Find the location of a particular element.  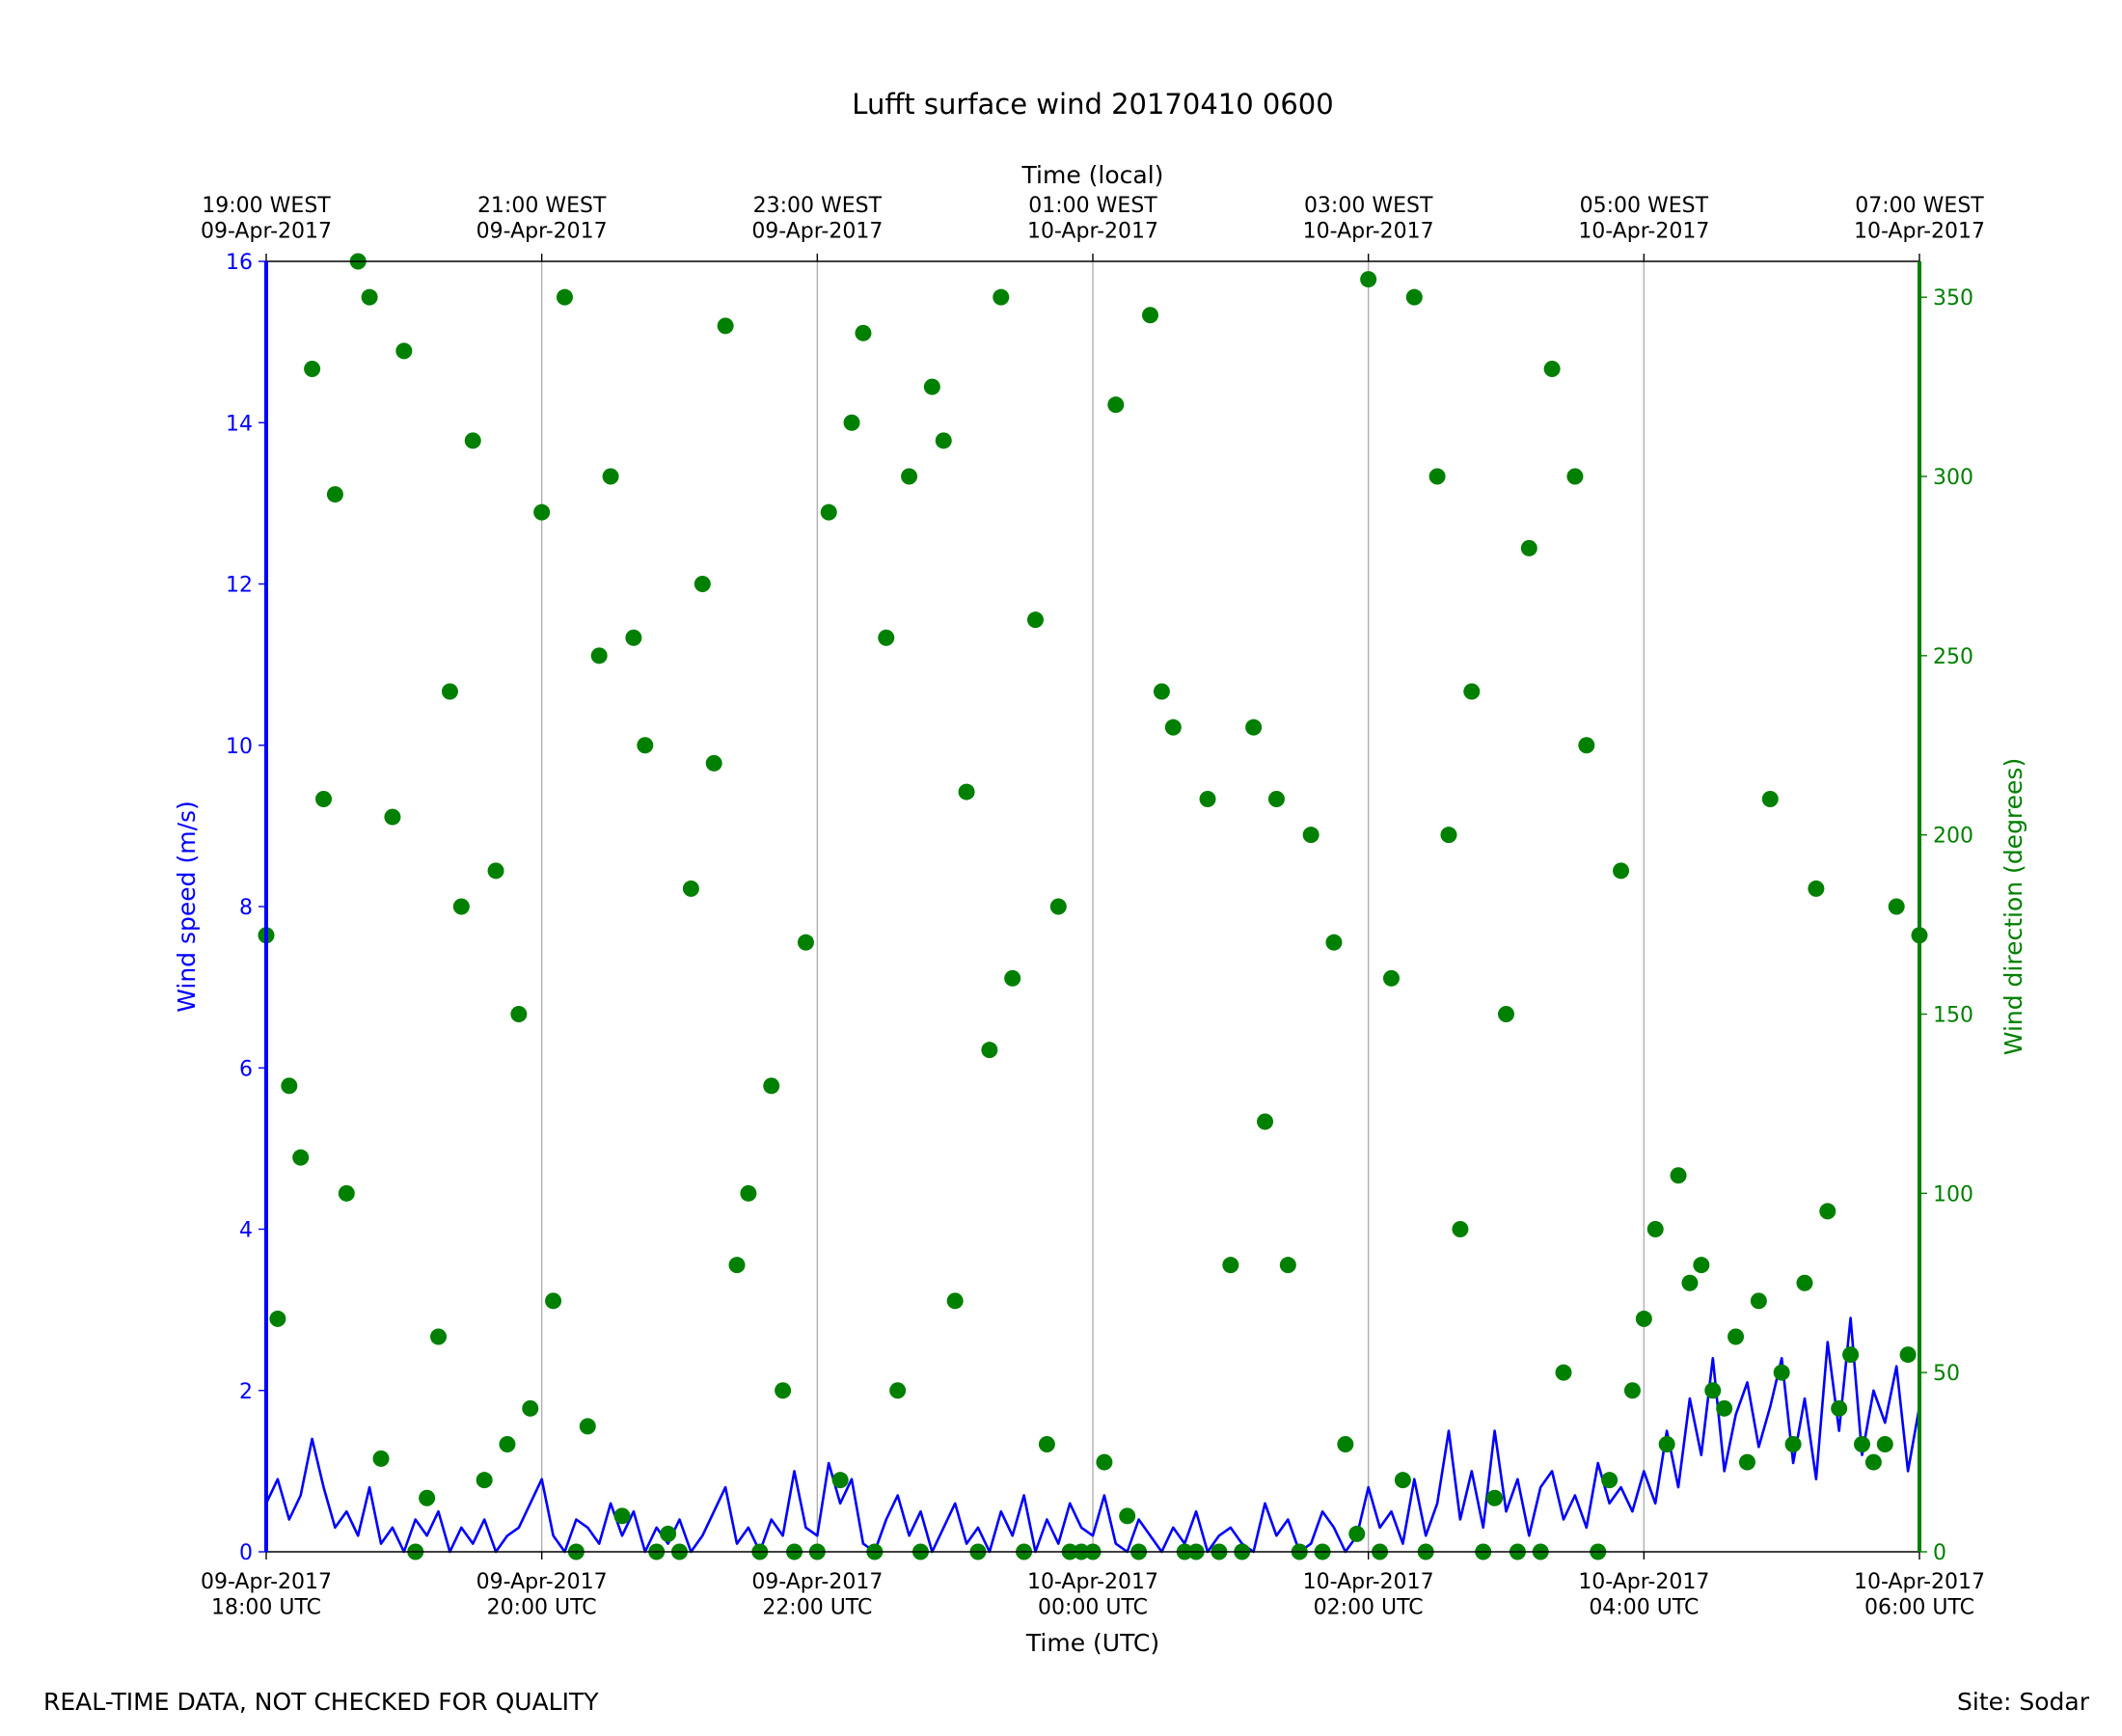

y-tick-label: 10 is located at coordinates (240, 747).